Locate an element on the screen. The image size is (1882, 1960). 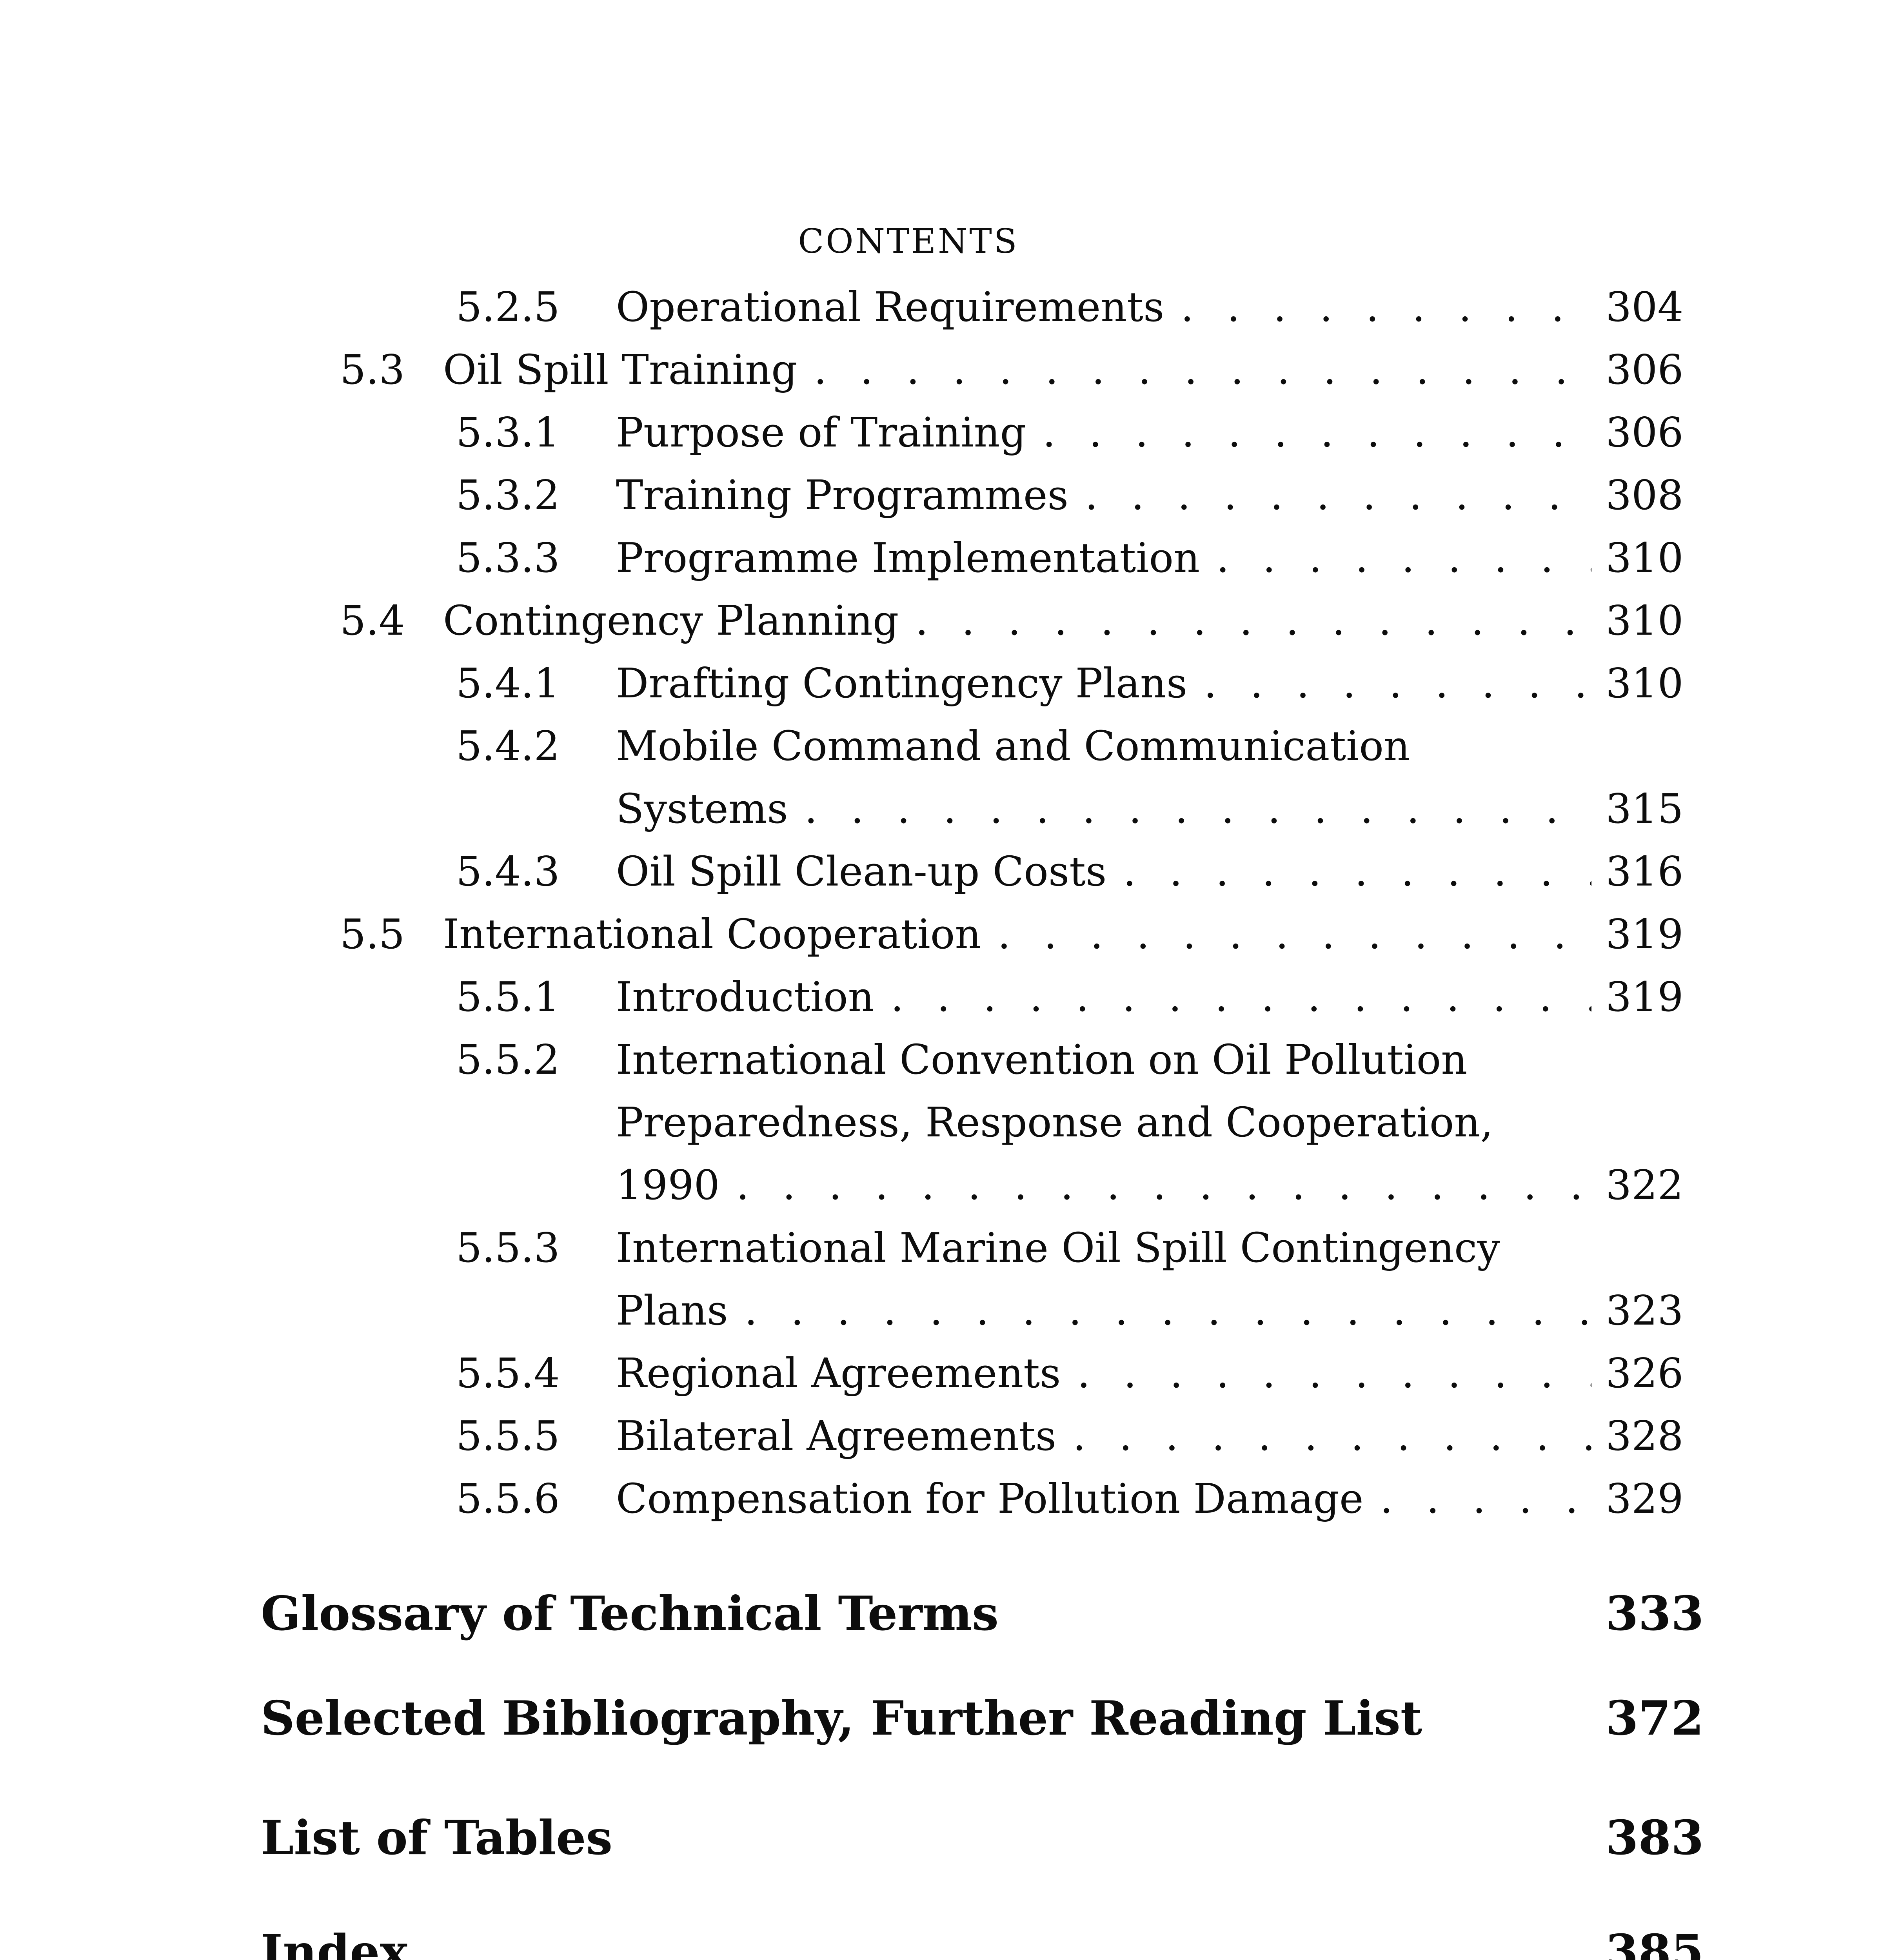
toc-row: 5.5.5 Bilateral Agreements 328 is located at coordinates (972, 1443).